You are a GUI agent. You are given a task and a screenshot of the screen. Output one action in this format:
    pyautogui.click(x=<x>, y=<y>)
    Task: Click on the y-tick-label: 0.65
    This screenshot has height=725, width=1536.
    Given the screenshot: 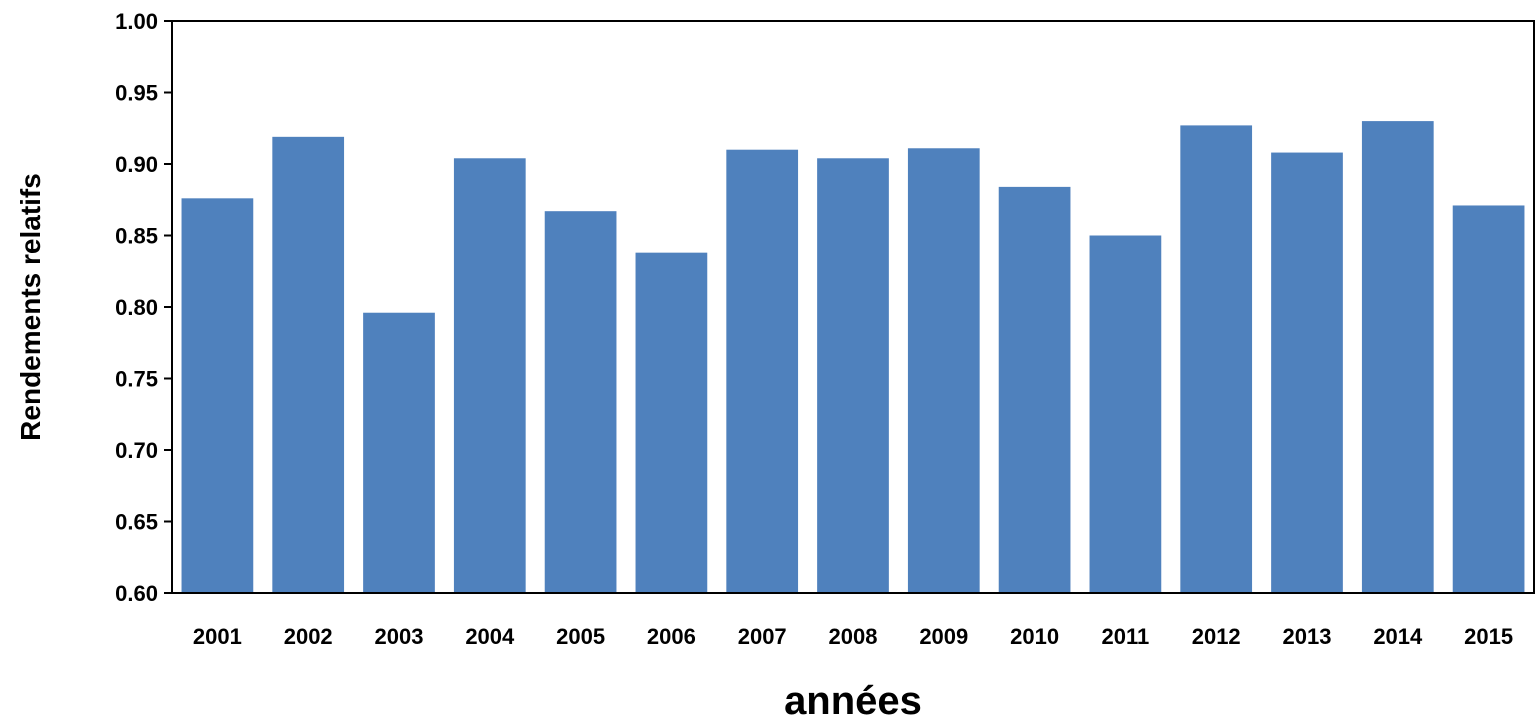 What is the action you would take?
    pyautogui.click(x=136, y=522)
    